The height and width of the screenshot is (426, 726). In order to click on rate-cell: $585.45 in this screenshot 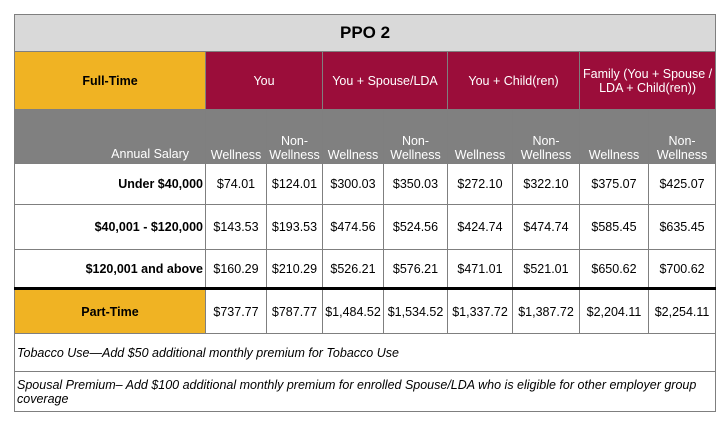, I will do `click(614, 227)`.